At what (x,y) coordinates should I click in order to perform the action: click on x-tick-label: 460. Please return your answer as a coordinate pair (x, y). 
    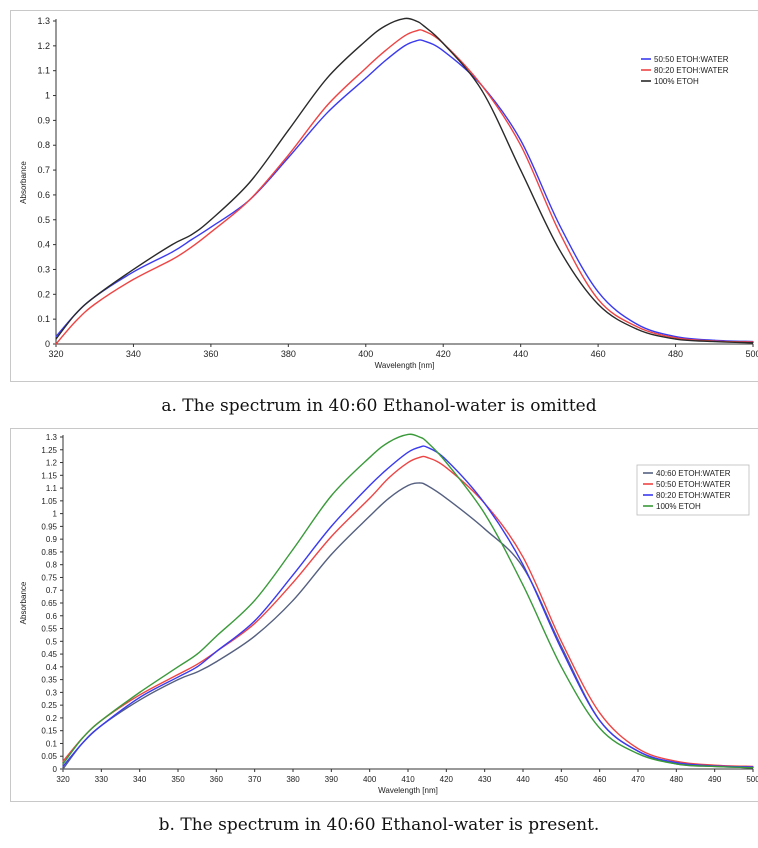
    Looking at the image, I should click on (600, 779).